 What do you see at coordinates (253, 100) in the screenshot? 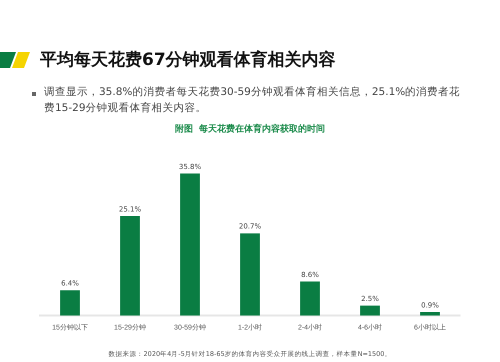
I see `chart-subtitle: 调查显示，35.8%的消费者每天花费30-59分钟观看体育相关信息，25.1%的消费者花费15-29分钟观看体育相关内容。` at bounding box center [253, 100].